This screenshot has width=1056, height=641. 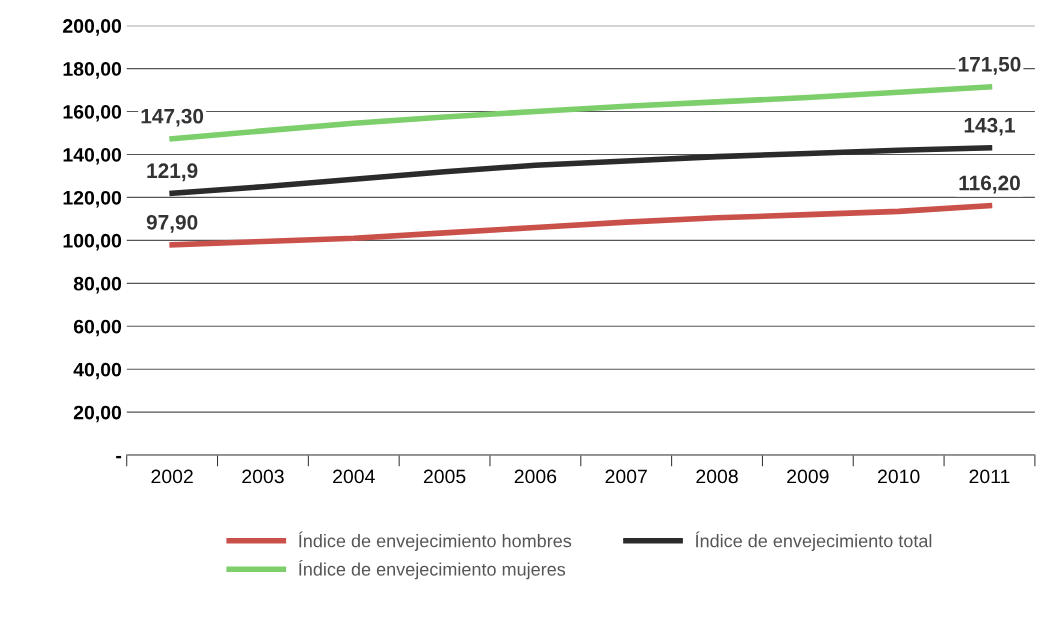 What do you see at coordinates (172, 172) in the screenshot?
I see `data-label: 121,9` at bounding box center [172, 172].